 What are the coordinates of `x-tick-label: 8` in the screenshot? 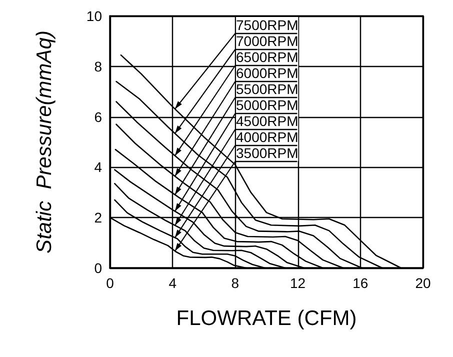 It's located at (235, 283).